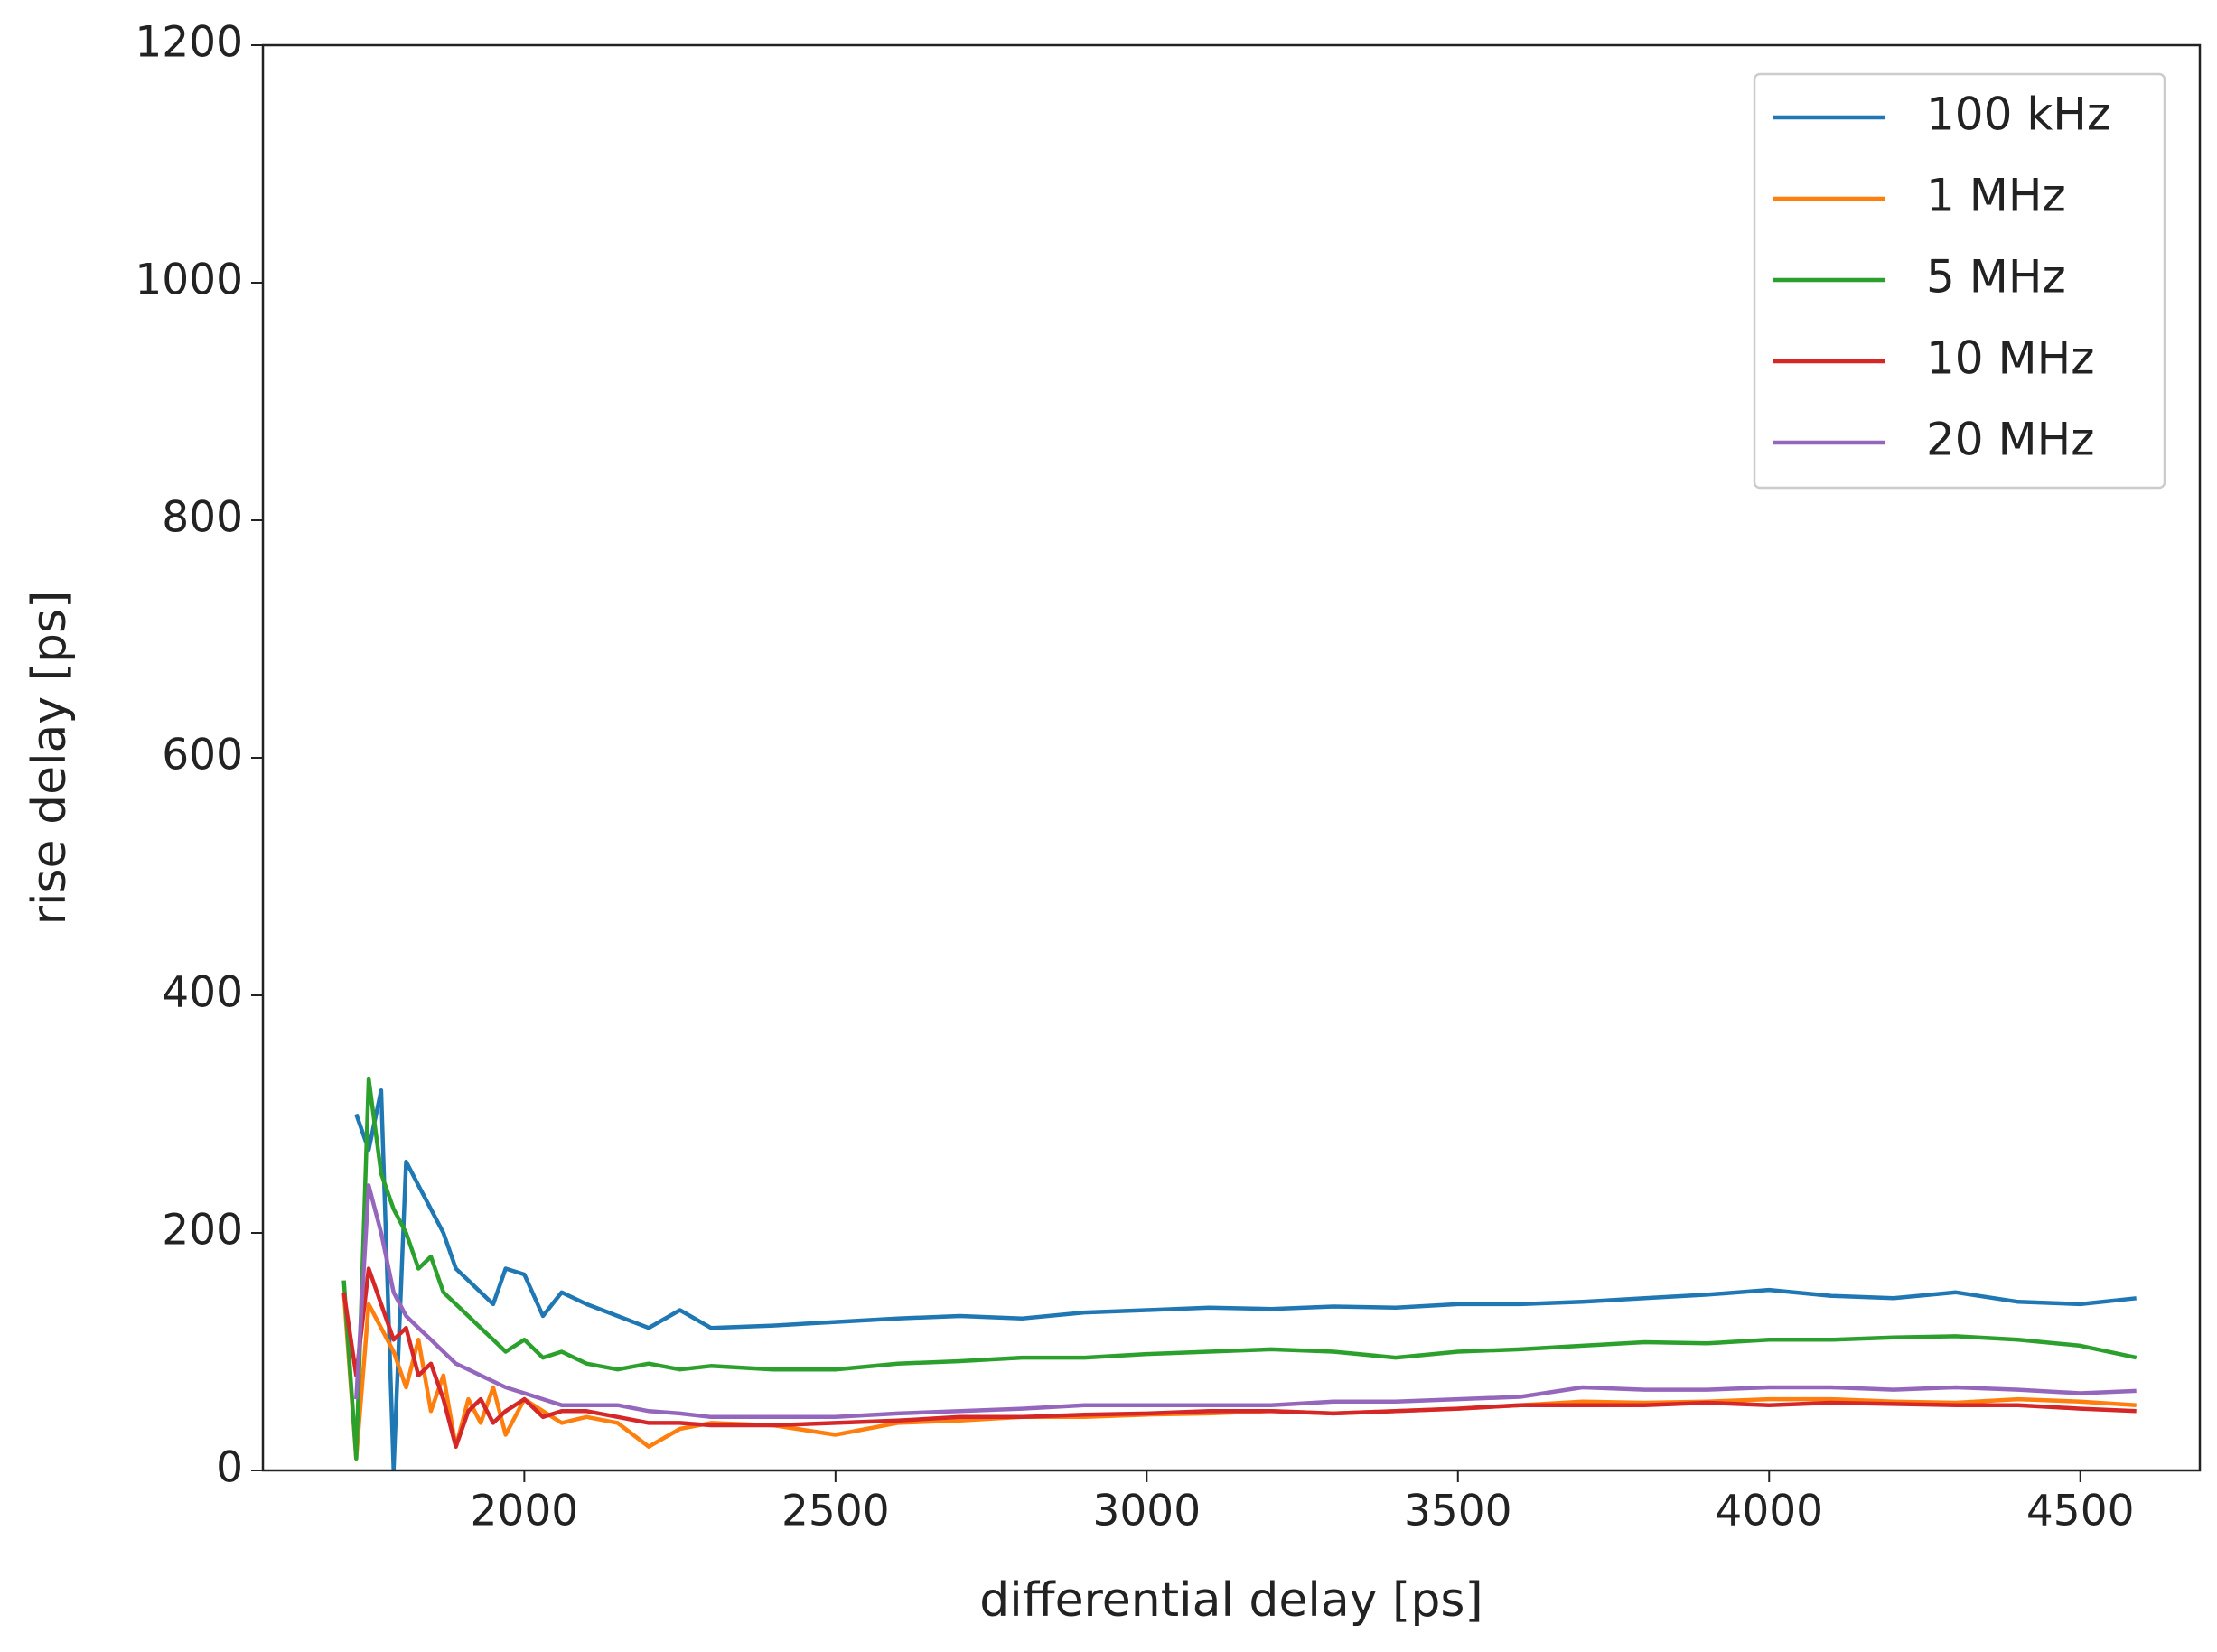 This screenshot has height=1652, width=2217. What do you see at coordinates (189, 280) in the screenshot?
I see `y-tick-label: 1000` at bounding box center [189, 280].